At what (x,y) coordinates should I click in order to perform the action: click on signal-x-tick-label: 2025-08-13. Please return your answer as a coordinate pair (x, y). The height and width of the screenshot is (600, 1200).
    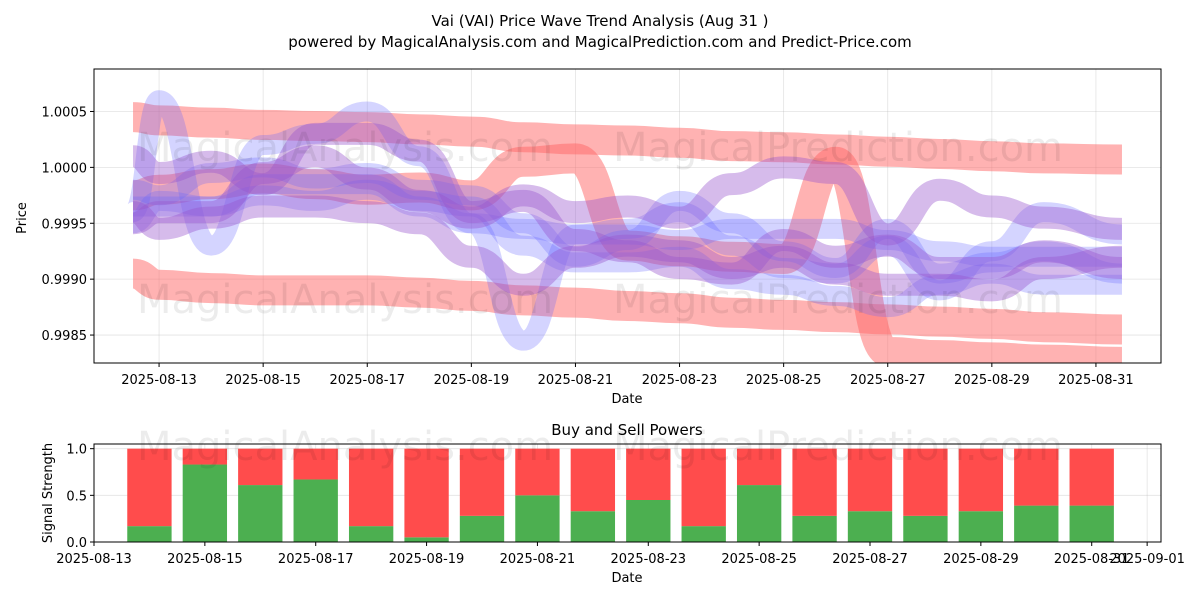
    Looking at the image, I should click on (94, 559).